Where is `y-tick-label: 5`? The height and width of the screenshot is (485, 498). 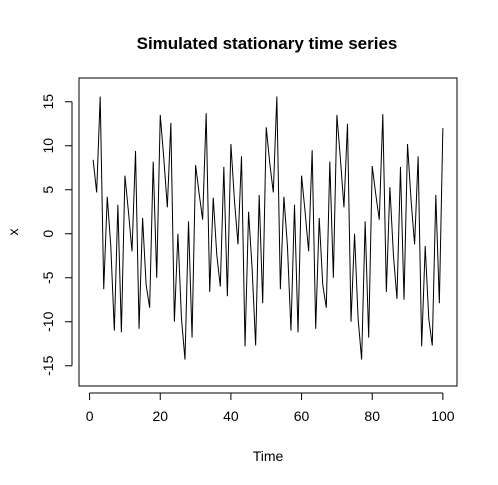
y-tick-label: 5 is located at coordinates (48, 190).